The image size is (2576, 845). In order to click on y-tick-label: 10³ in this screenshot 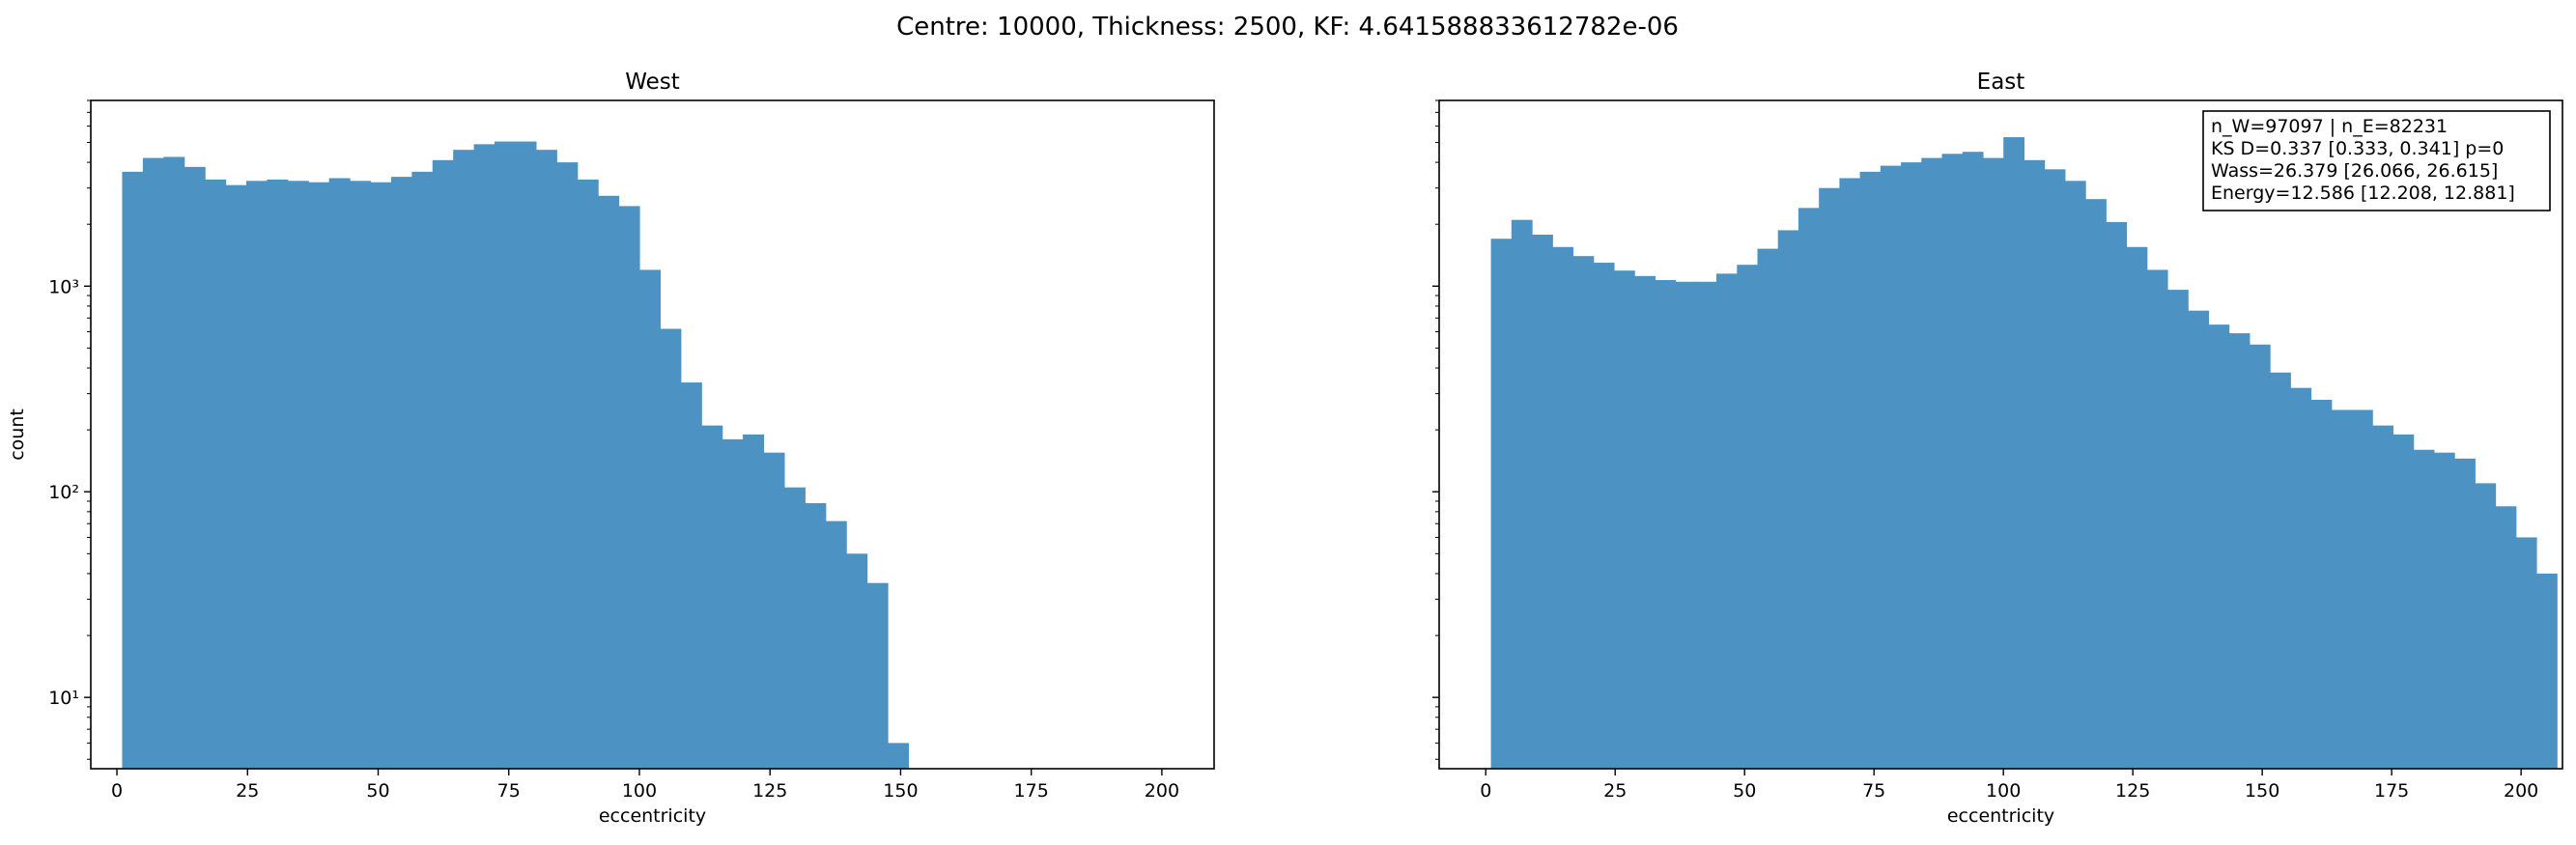, I will do `click(63, 286)`.